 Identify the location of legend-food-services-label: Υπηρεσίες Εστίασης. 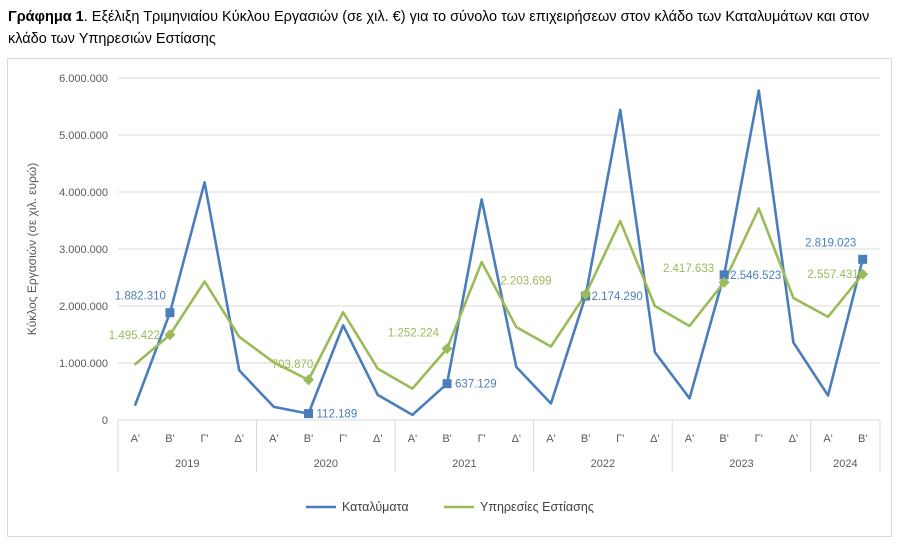
(537, 507).